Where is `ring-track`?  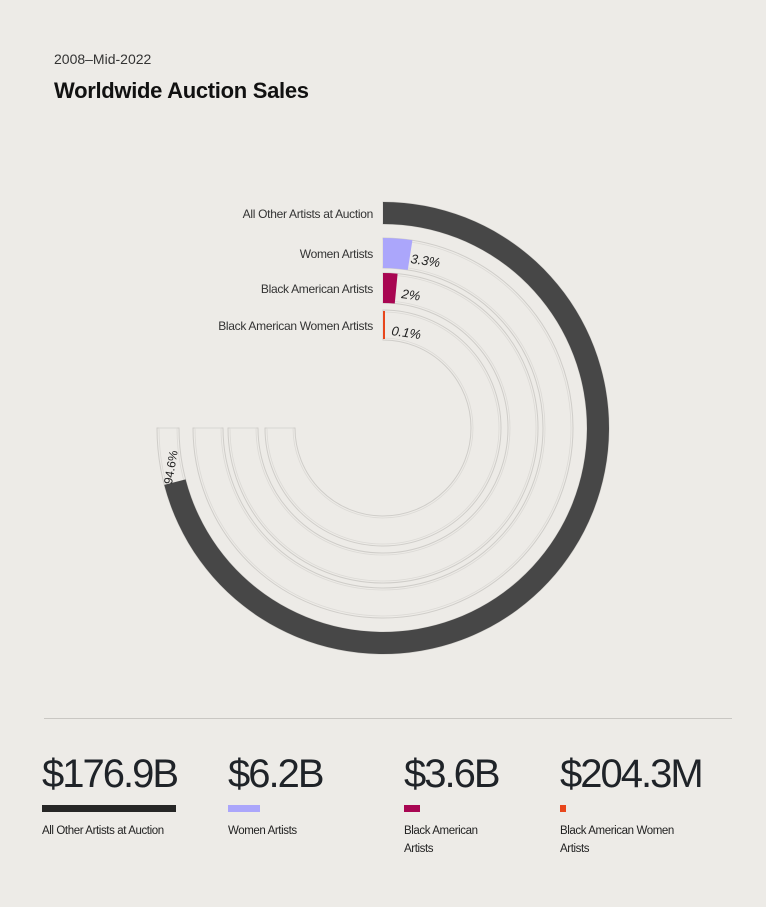 ring-track is located at coordinates (383, 428).